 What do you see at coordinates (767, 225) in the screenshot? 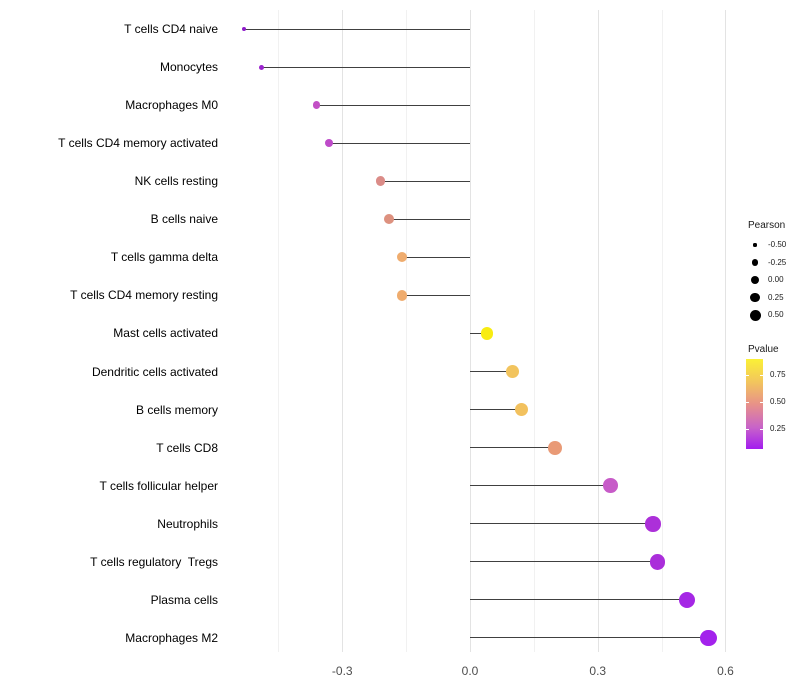
I see `size-legend-title: Pearson` at bounding box center [767, 225].